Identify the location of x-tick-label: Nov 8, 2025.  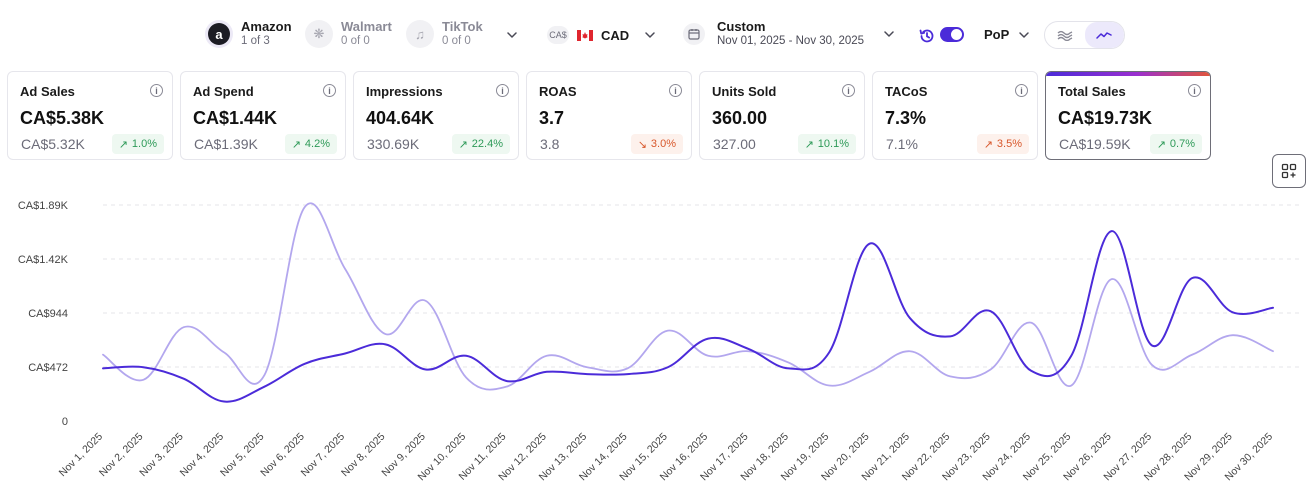
(363, 455).